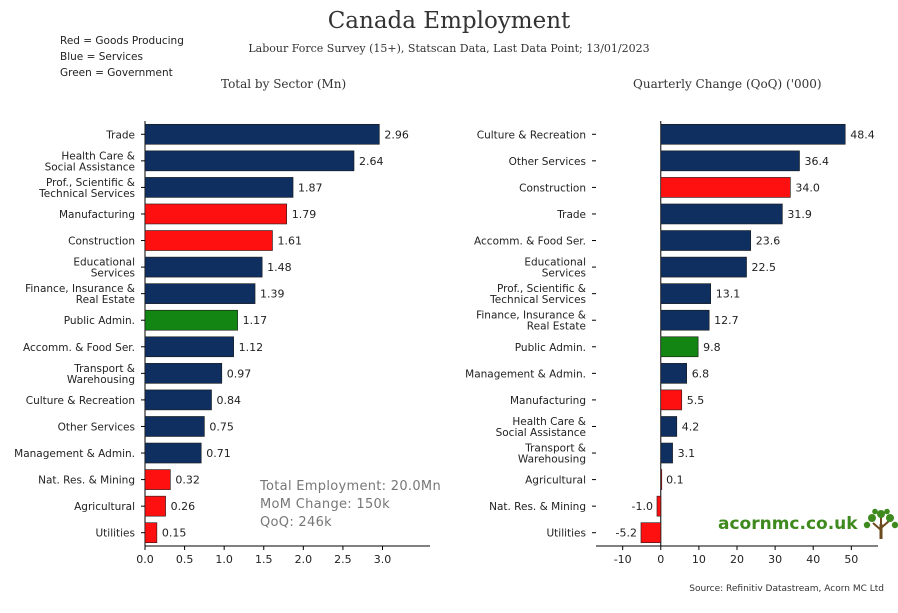 The height and width of the screenshot is (613, 898). What do you see at coordinates (625, 533) in the screenshot?
I see `data-label: -5.2` at bounding box center [625, 533].